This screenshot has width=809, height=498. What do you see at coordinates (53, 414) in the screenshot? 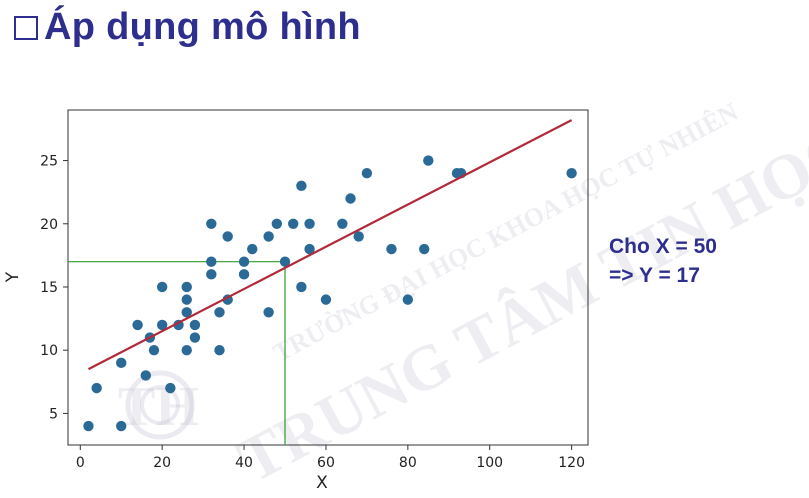
I see `y-tick-label: 5` at bounding box center [53, 414].